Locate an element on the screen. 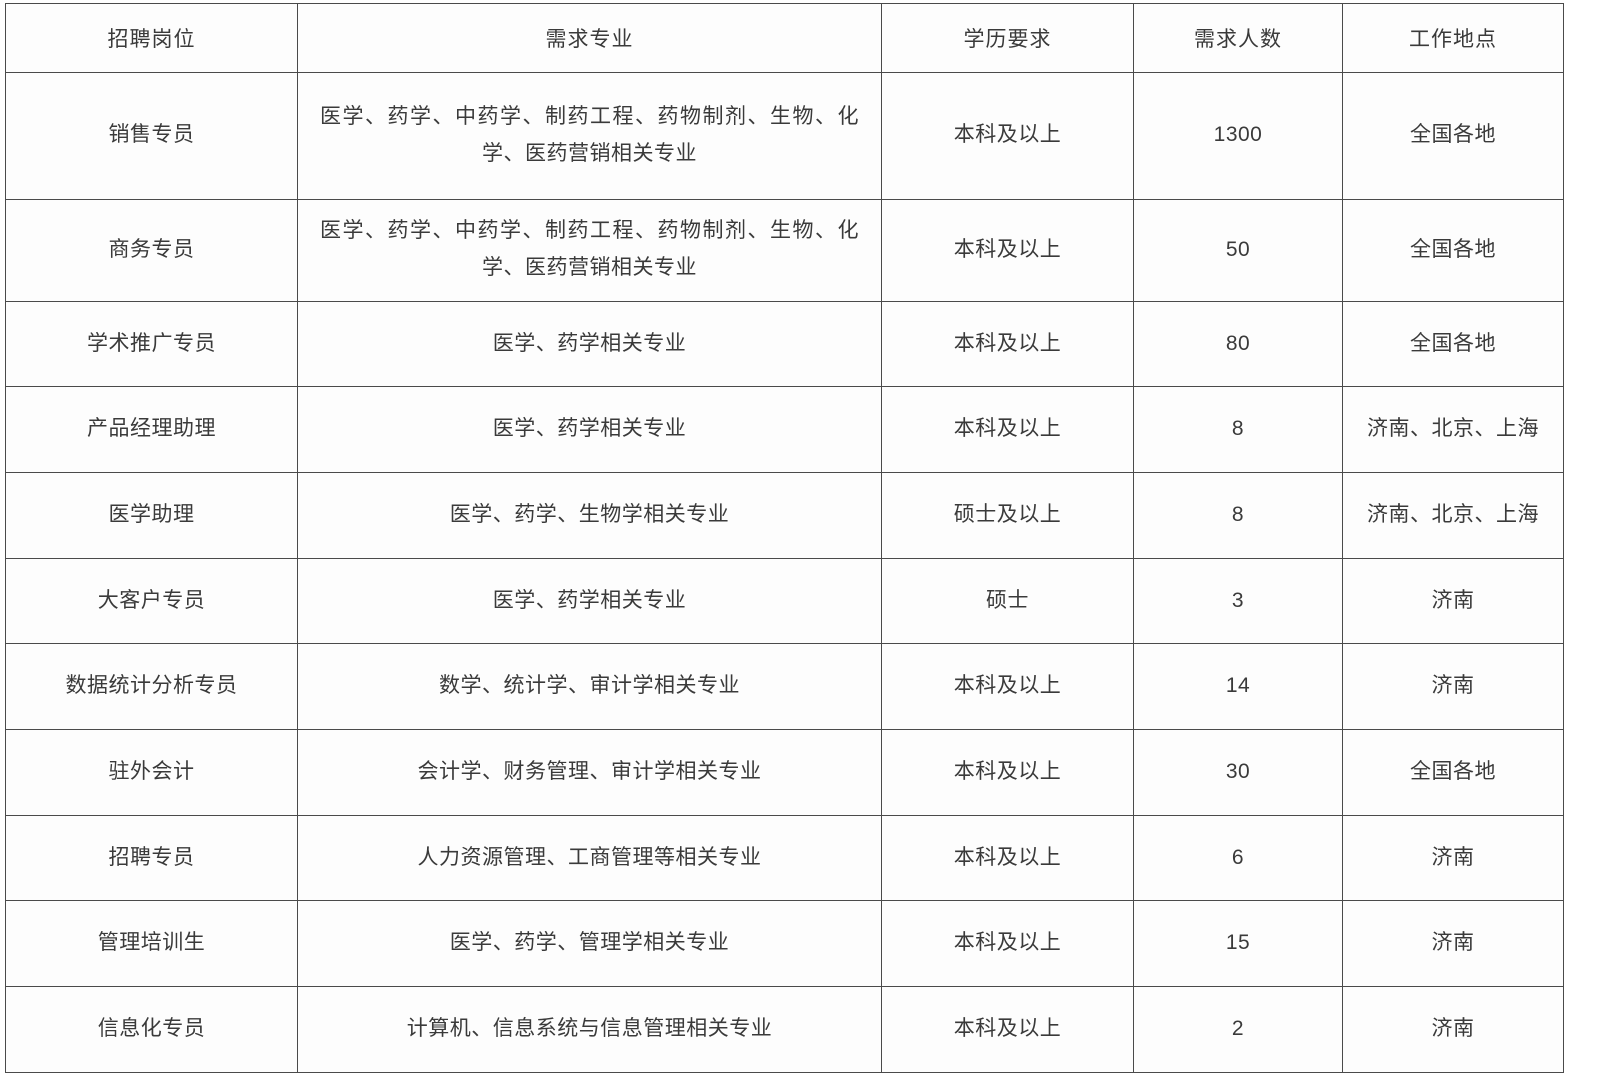  cell-count: 3 is located at coordinates (1238, 601).